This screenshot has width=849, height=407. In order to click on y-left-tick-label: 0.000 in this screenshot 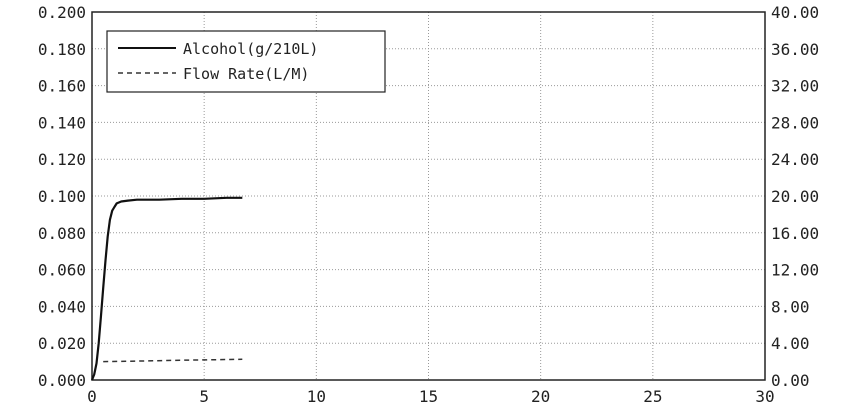, I will do `click(62, 380)`.